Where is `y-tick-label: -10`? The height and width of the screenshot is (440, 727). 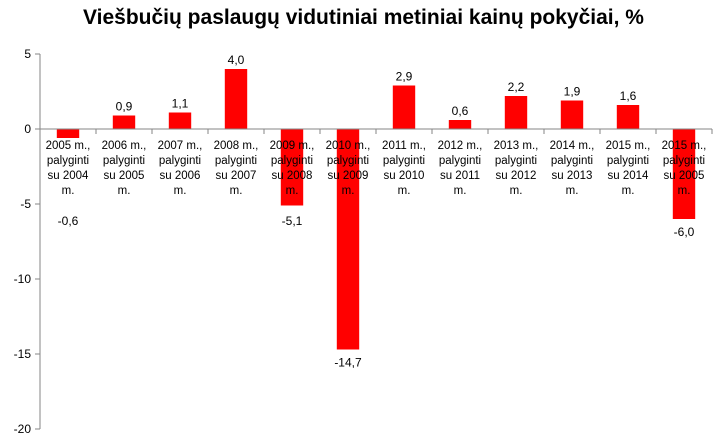 y-tick-label: -10 is located at coordinates (23, 279).